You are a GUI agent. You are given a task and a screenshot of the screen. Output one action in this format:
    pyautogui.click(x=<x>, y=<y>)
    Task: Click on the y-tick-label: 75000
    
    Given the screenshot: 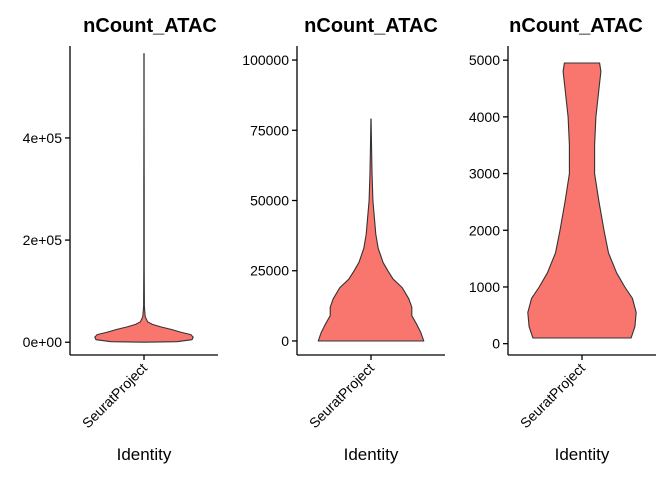 What is the action you would take?
    pyautogui.click(x=269, y=130)
    